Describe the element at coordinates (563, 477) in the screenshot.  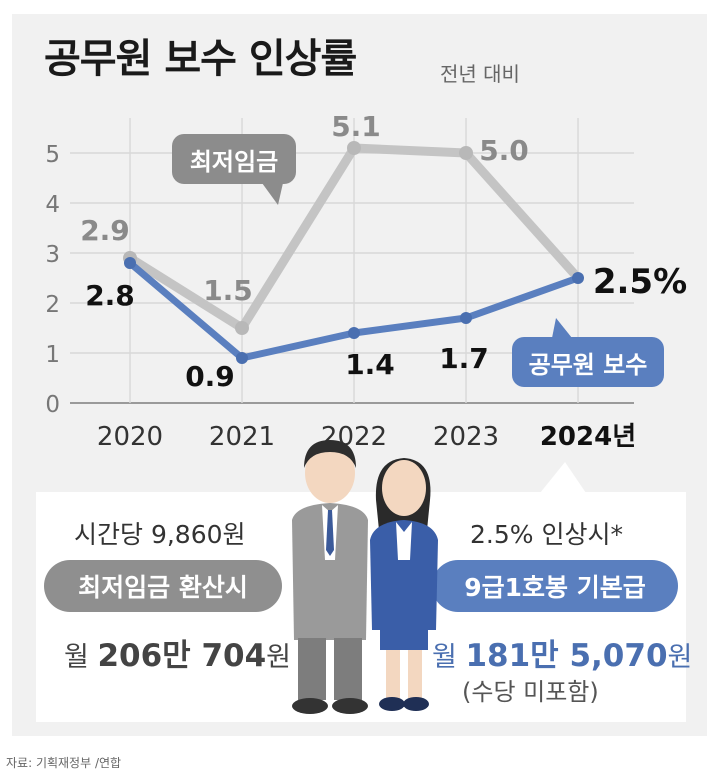
I see `panel-pointer-tail` at that location.